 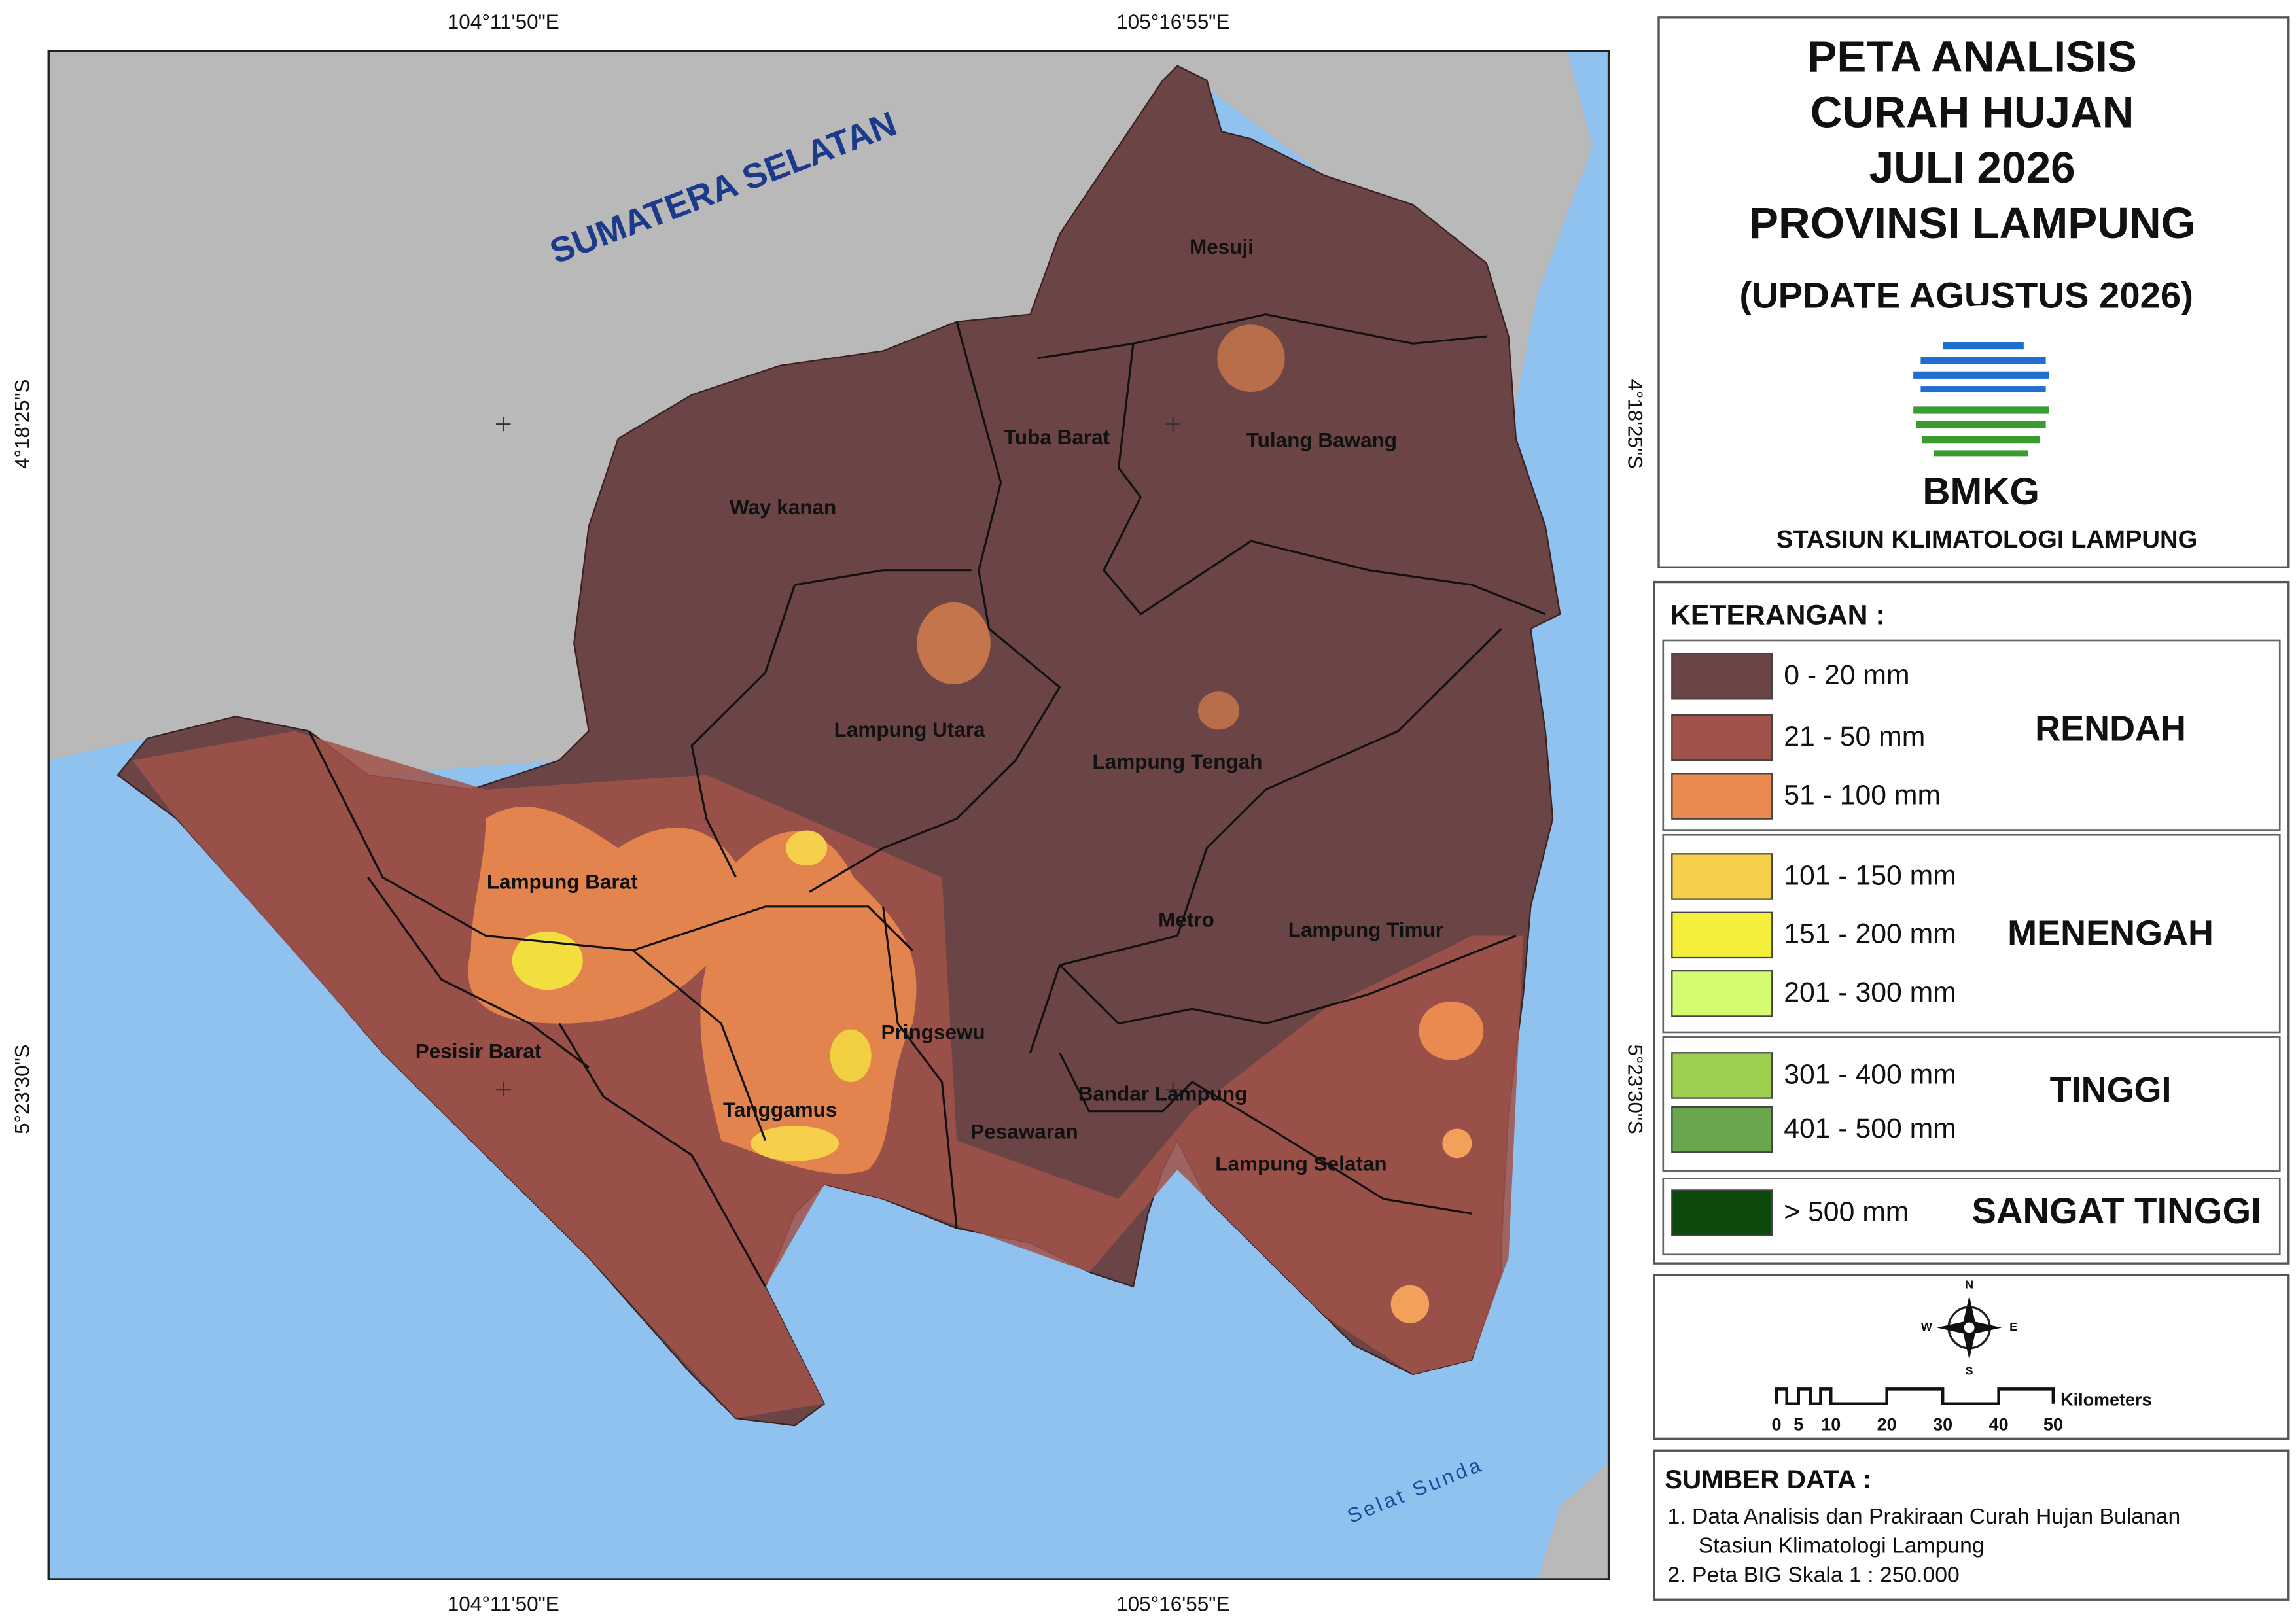 I want to click on scale-tick-label: 30, so click(x=1943, y=1424).